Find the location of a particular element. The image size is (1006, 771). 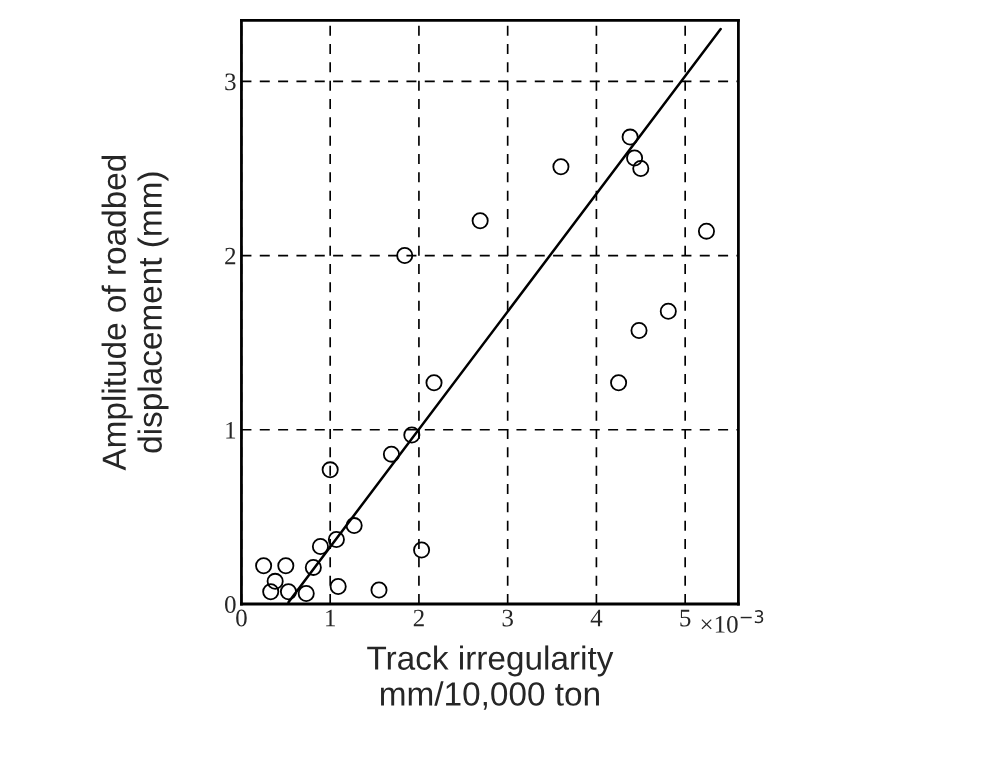

y-tick-label: 0 is located at coordinates (230, 604).